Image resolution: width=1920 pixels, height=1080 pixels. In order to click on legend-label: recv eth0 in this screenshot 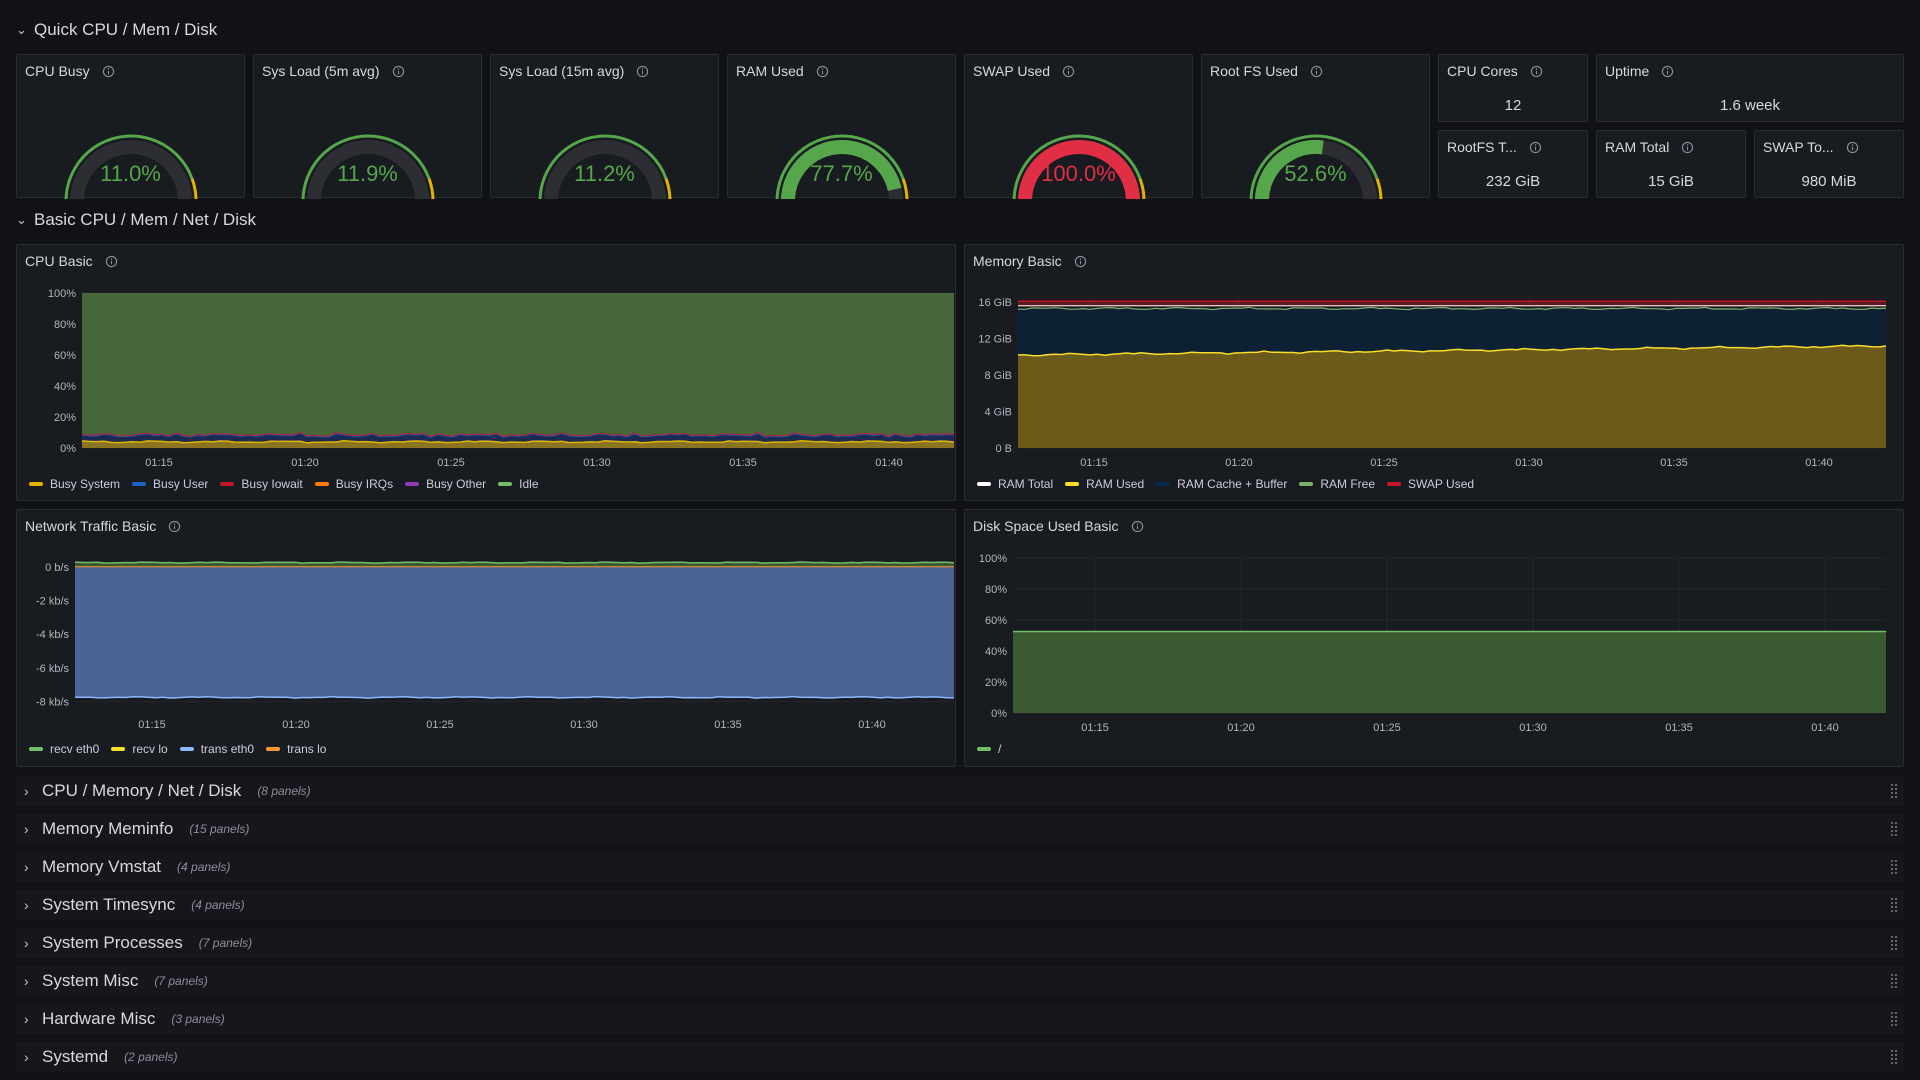, I will do `click(75, 749)`.